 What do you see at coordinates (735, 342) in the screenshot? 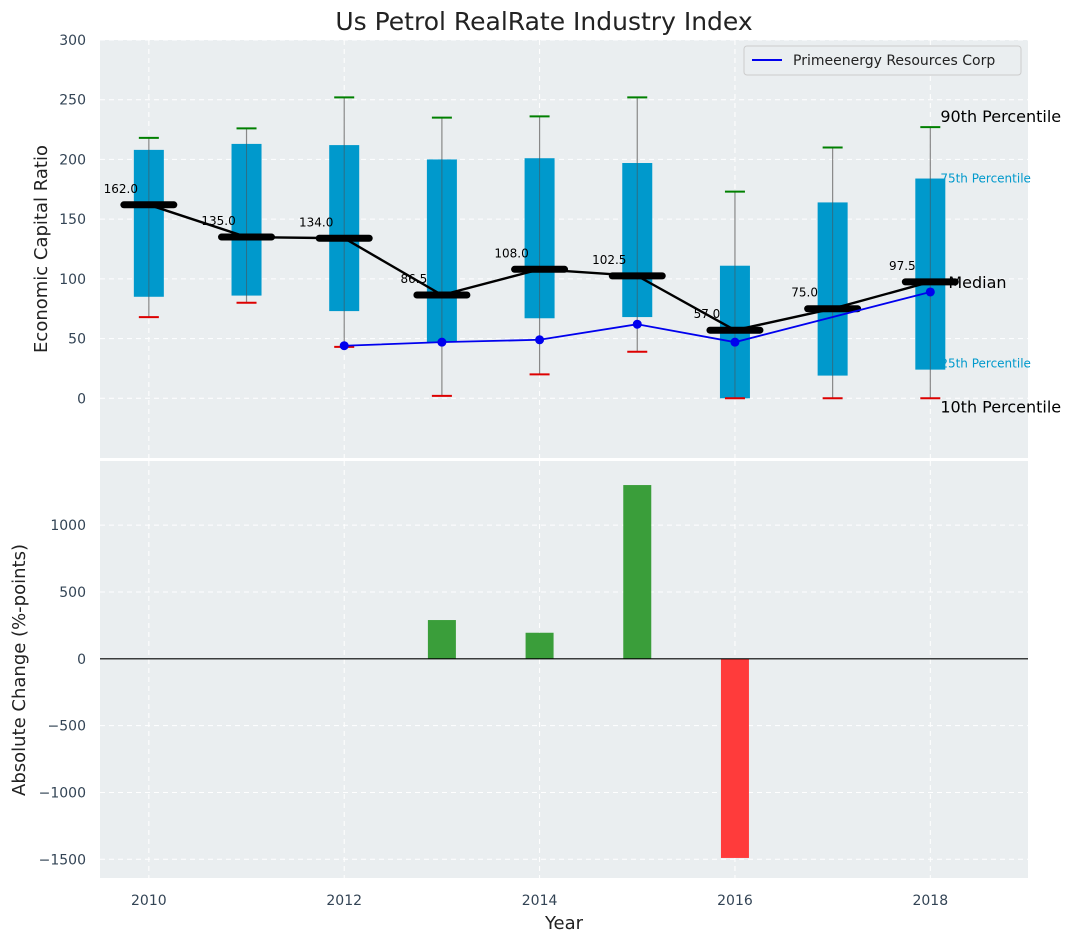
I see `series-point-2016` at bounding box center [735, 342].